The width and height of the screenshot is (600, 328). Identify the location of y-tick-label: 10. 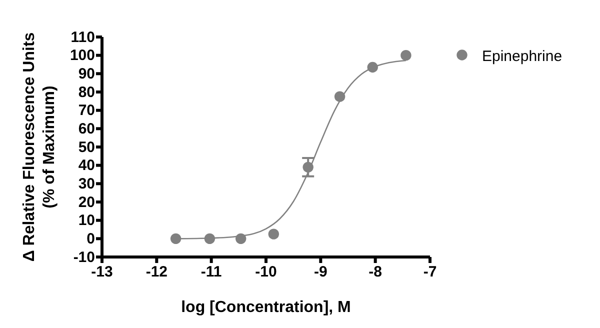
(86, 221).